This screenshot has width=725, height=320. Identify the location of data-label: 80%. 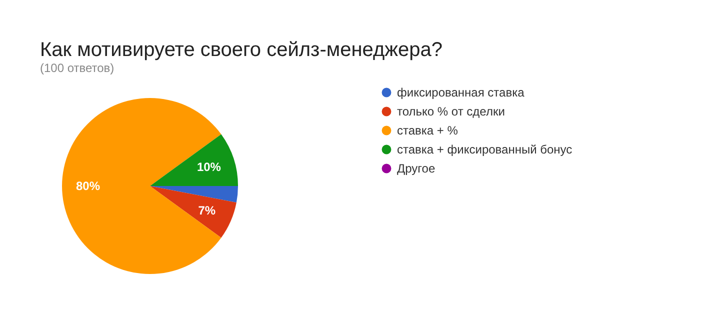
(88, 186).